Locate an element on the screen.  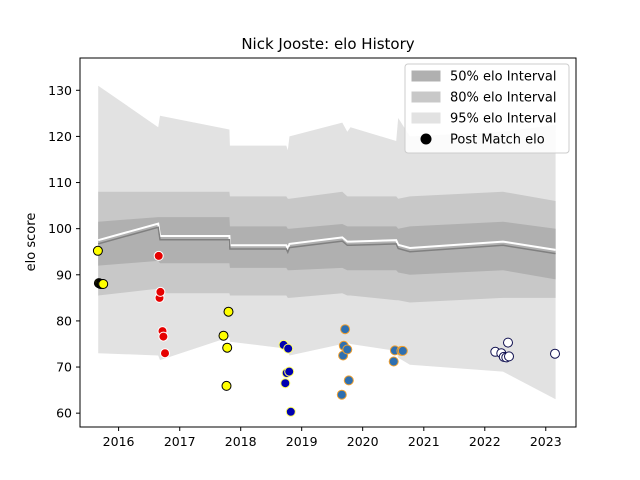
band-50-interval is located at coordinates (327, 248).